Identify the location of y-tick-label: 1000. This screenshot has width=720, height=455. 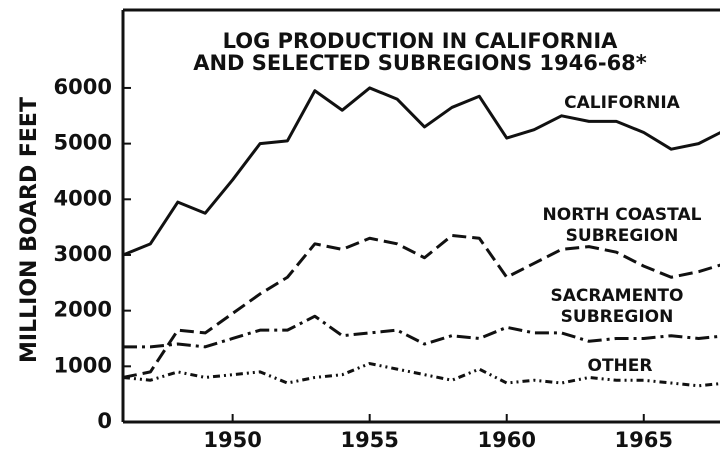
(83, 365).